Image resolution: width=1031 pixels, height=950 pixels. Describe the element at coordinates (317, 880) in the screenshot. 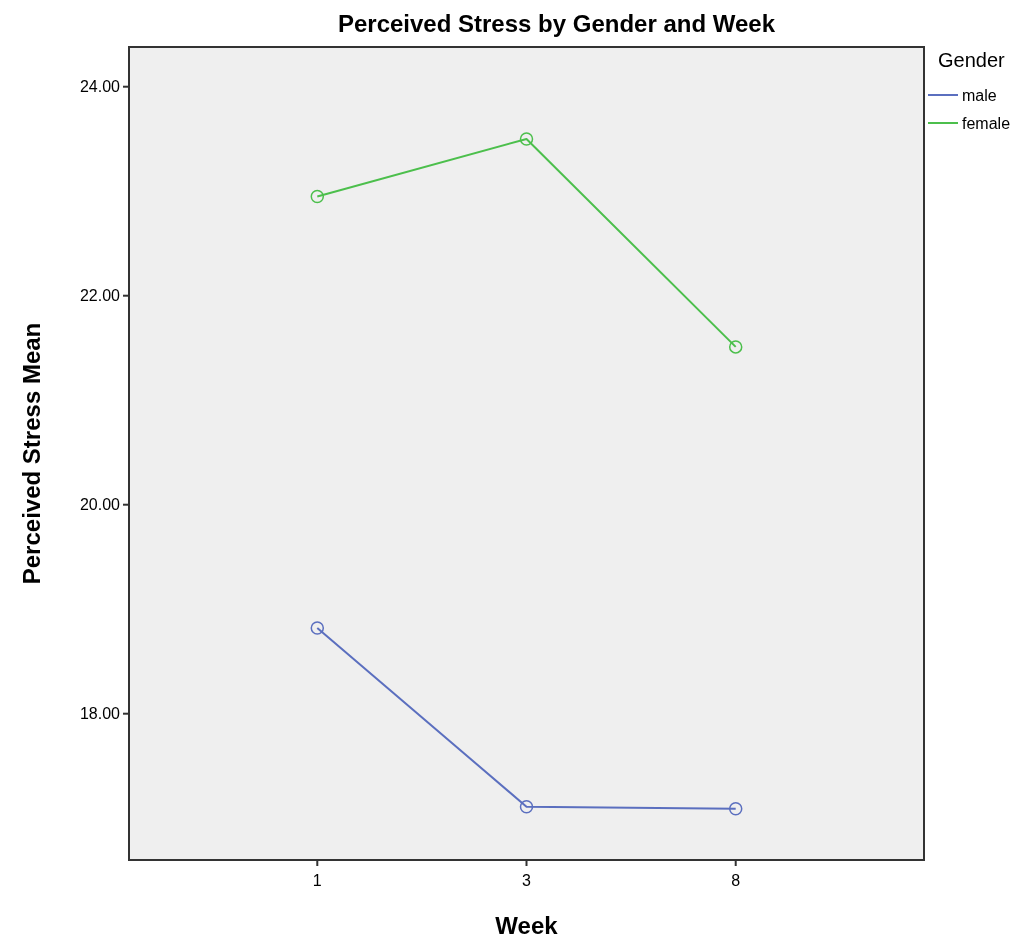

I see `x-tick-label: 1` at that location.